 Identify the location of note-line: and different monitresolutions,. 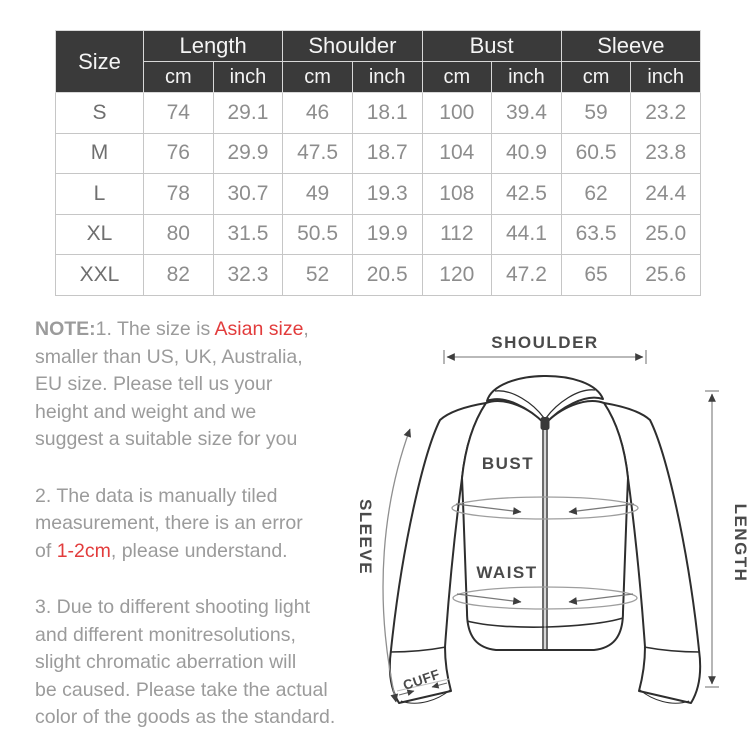
(185, 636).